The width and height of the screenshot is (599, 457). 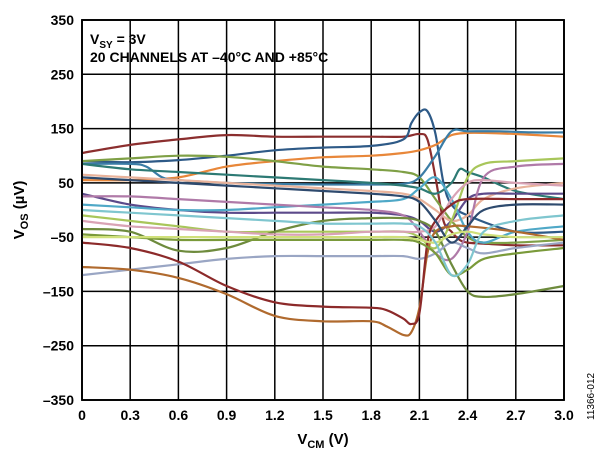 What do you see at coordinates (516, 415) in the screenshot?
I see `x-tick-label: 2.7` at bounding box center [516, 415].